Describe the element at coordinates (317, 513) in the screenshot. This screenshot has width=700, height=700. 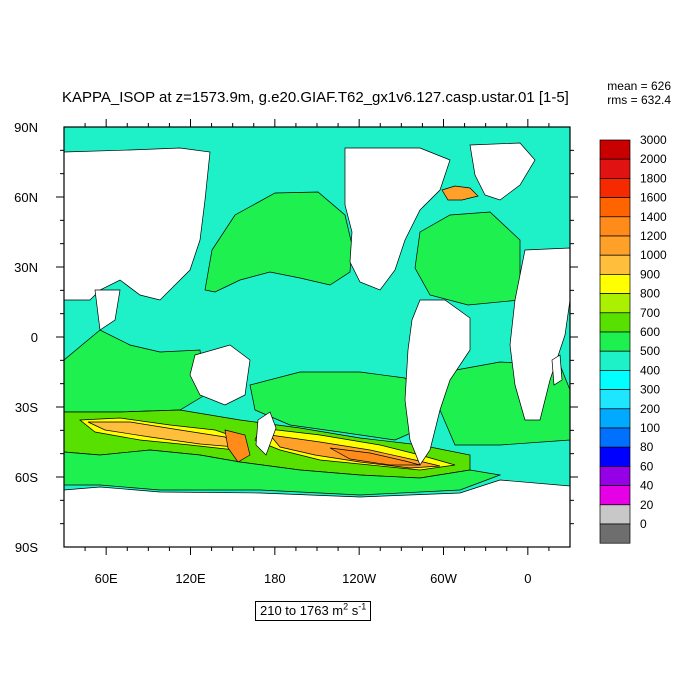
I see `land-antarctica` at that location.